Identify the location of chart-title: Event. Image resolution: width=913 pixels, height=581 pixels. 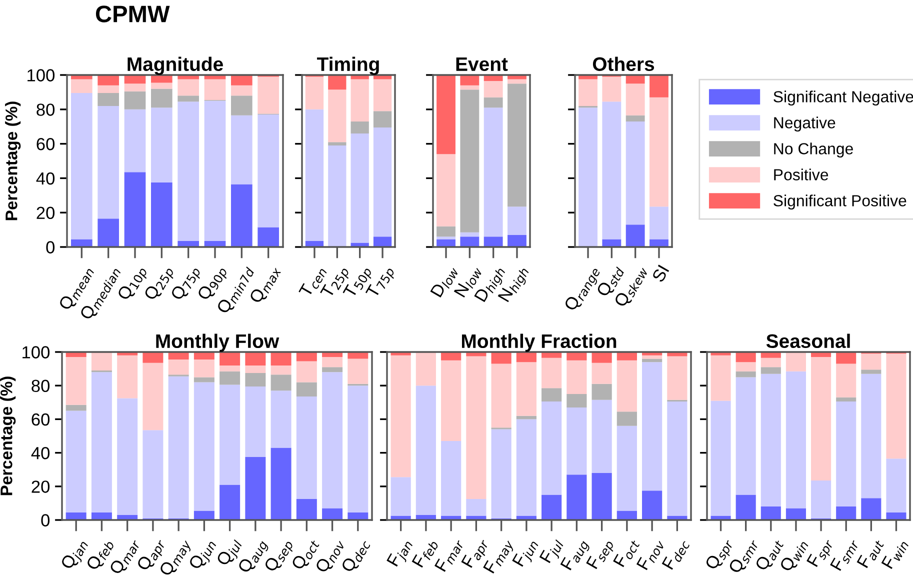
(482, 64).